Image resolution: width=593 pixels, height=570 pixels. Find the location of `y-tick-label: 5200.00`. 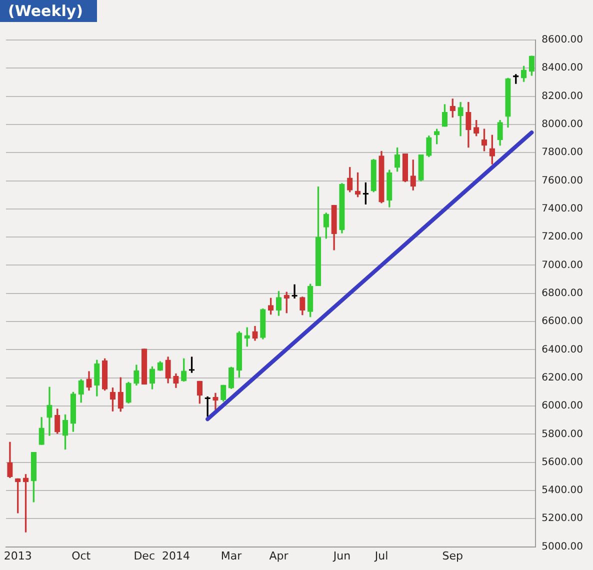

y-tick-label: 5200.00 is located at coordinates (563, 518).